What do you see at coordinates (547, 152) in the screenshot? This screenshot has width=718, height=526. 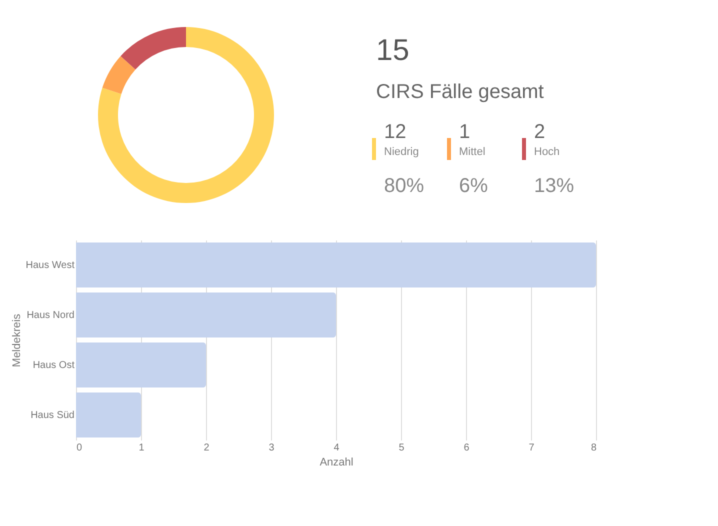 I see `legend-label: Hoch` at bounding box center [547, 152].